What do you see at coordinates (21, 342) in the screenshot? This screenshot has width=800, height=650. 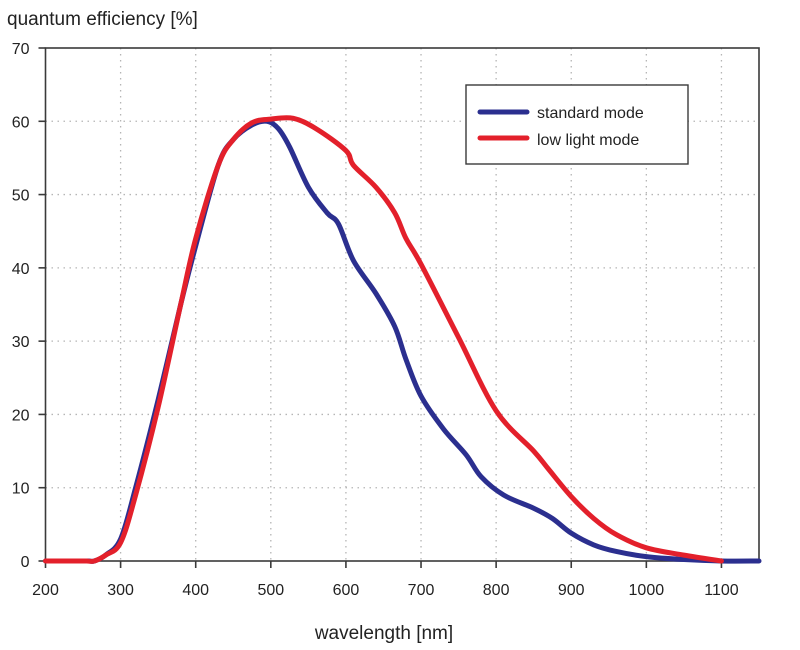 I see `y-tick-label: 30` at bounding box center [21, 342].